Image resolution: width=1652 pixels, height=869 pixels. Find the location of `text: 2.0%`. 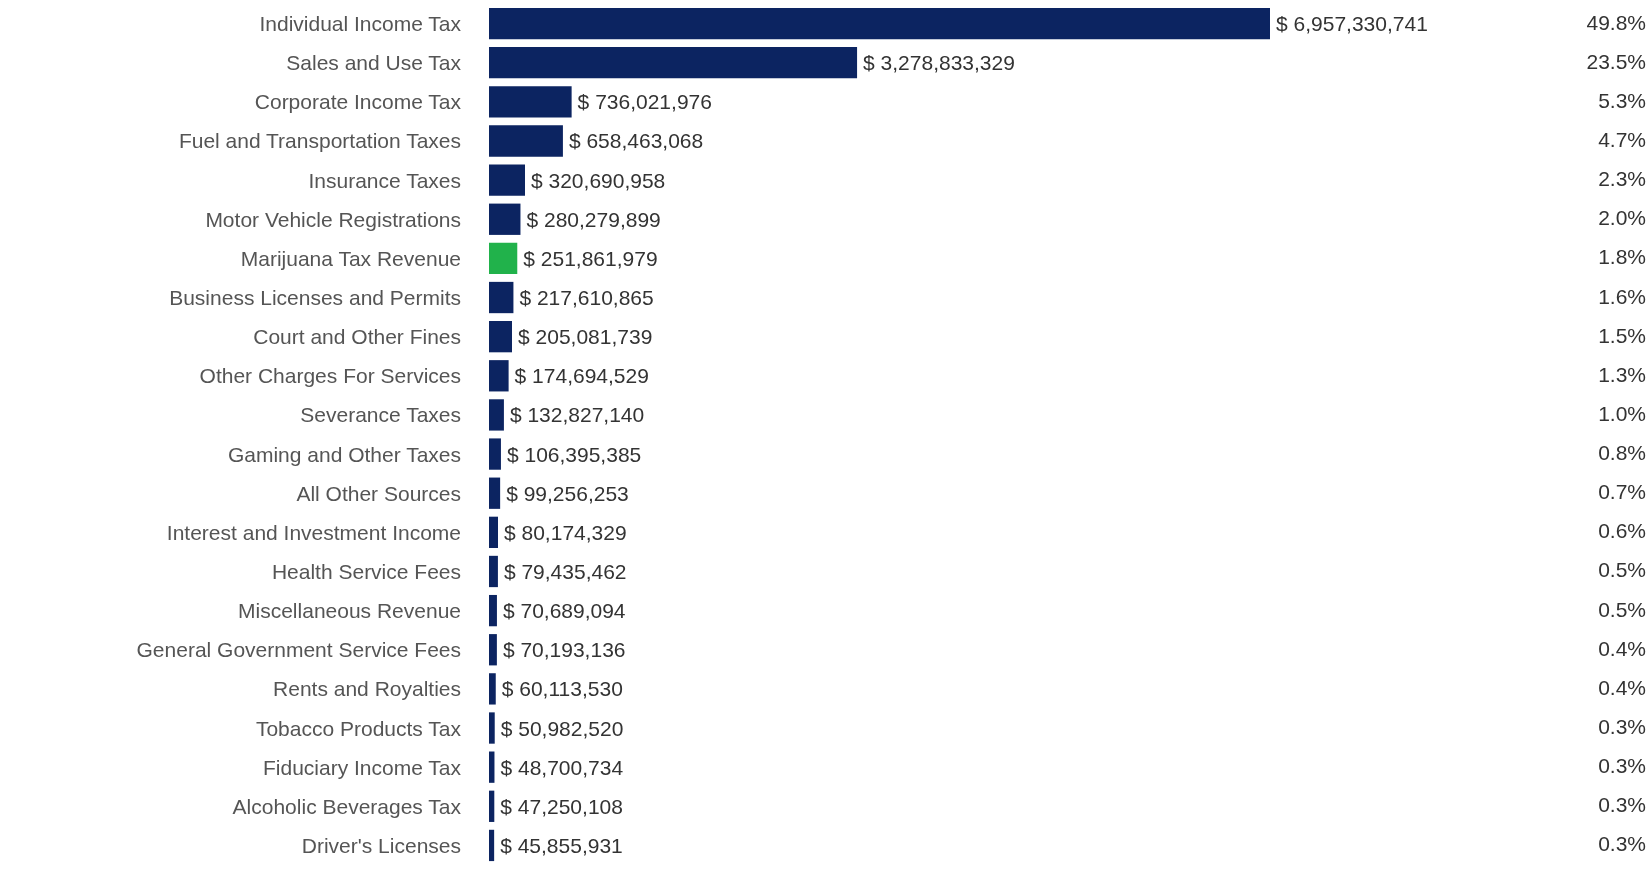

text: 2.0% is located at coordinates (1622, 218).